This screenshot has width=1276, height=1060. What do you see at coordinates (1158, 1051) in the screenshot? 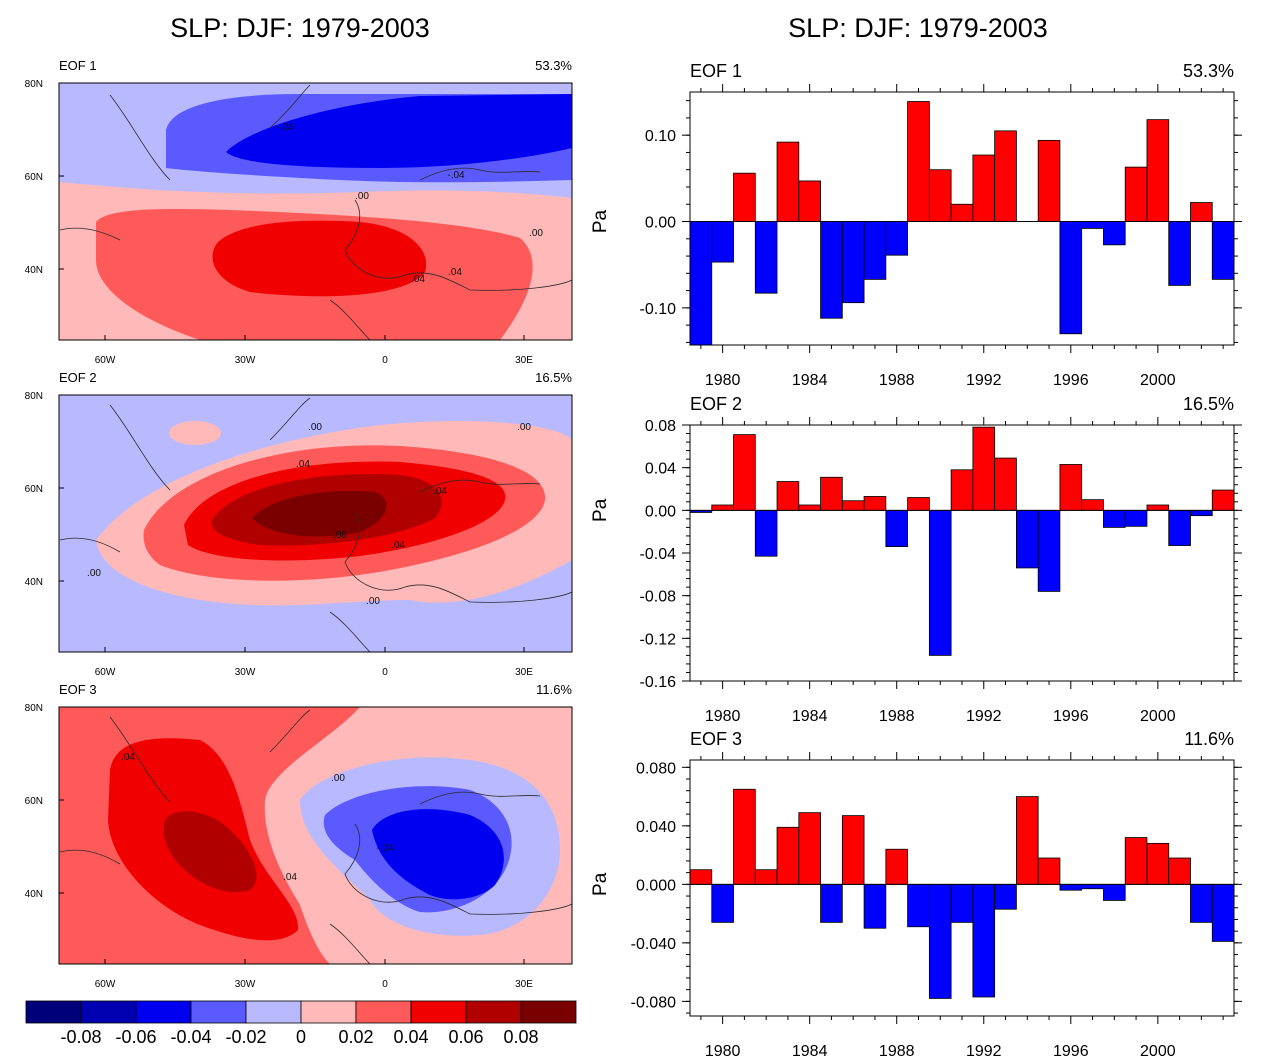
I see `bar-chart-3-xtick-label: 2000` at bounding box center [1158, 1051].